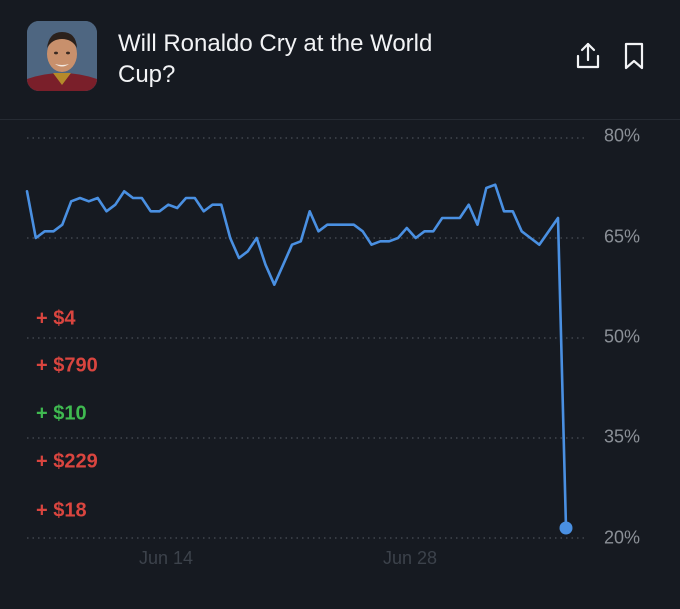  Describe the element at coordinates (61, 413) in the screenshot. I see `trade-label: + $10` at that location.